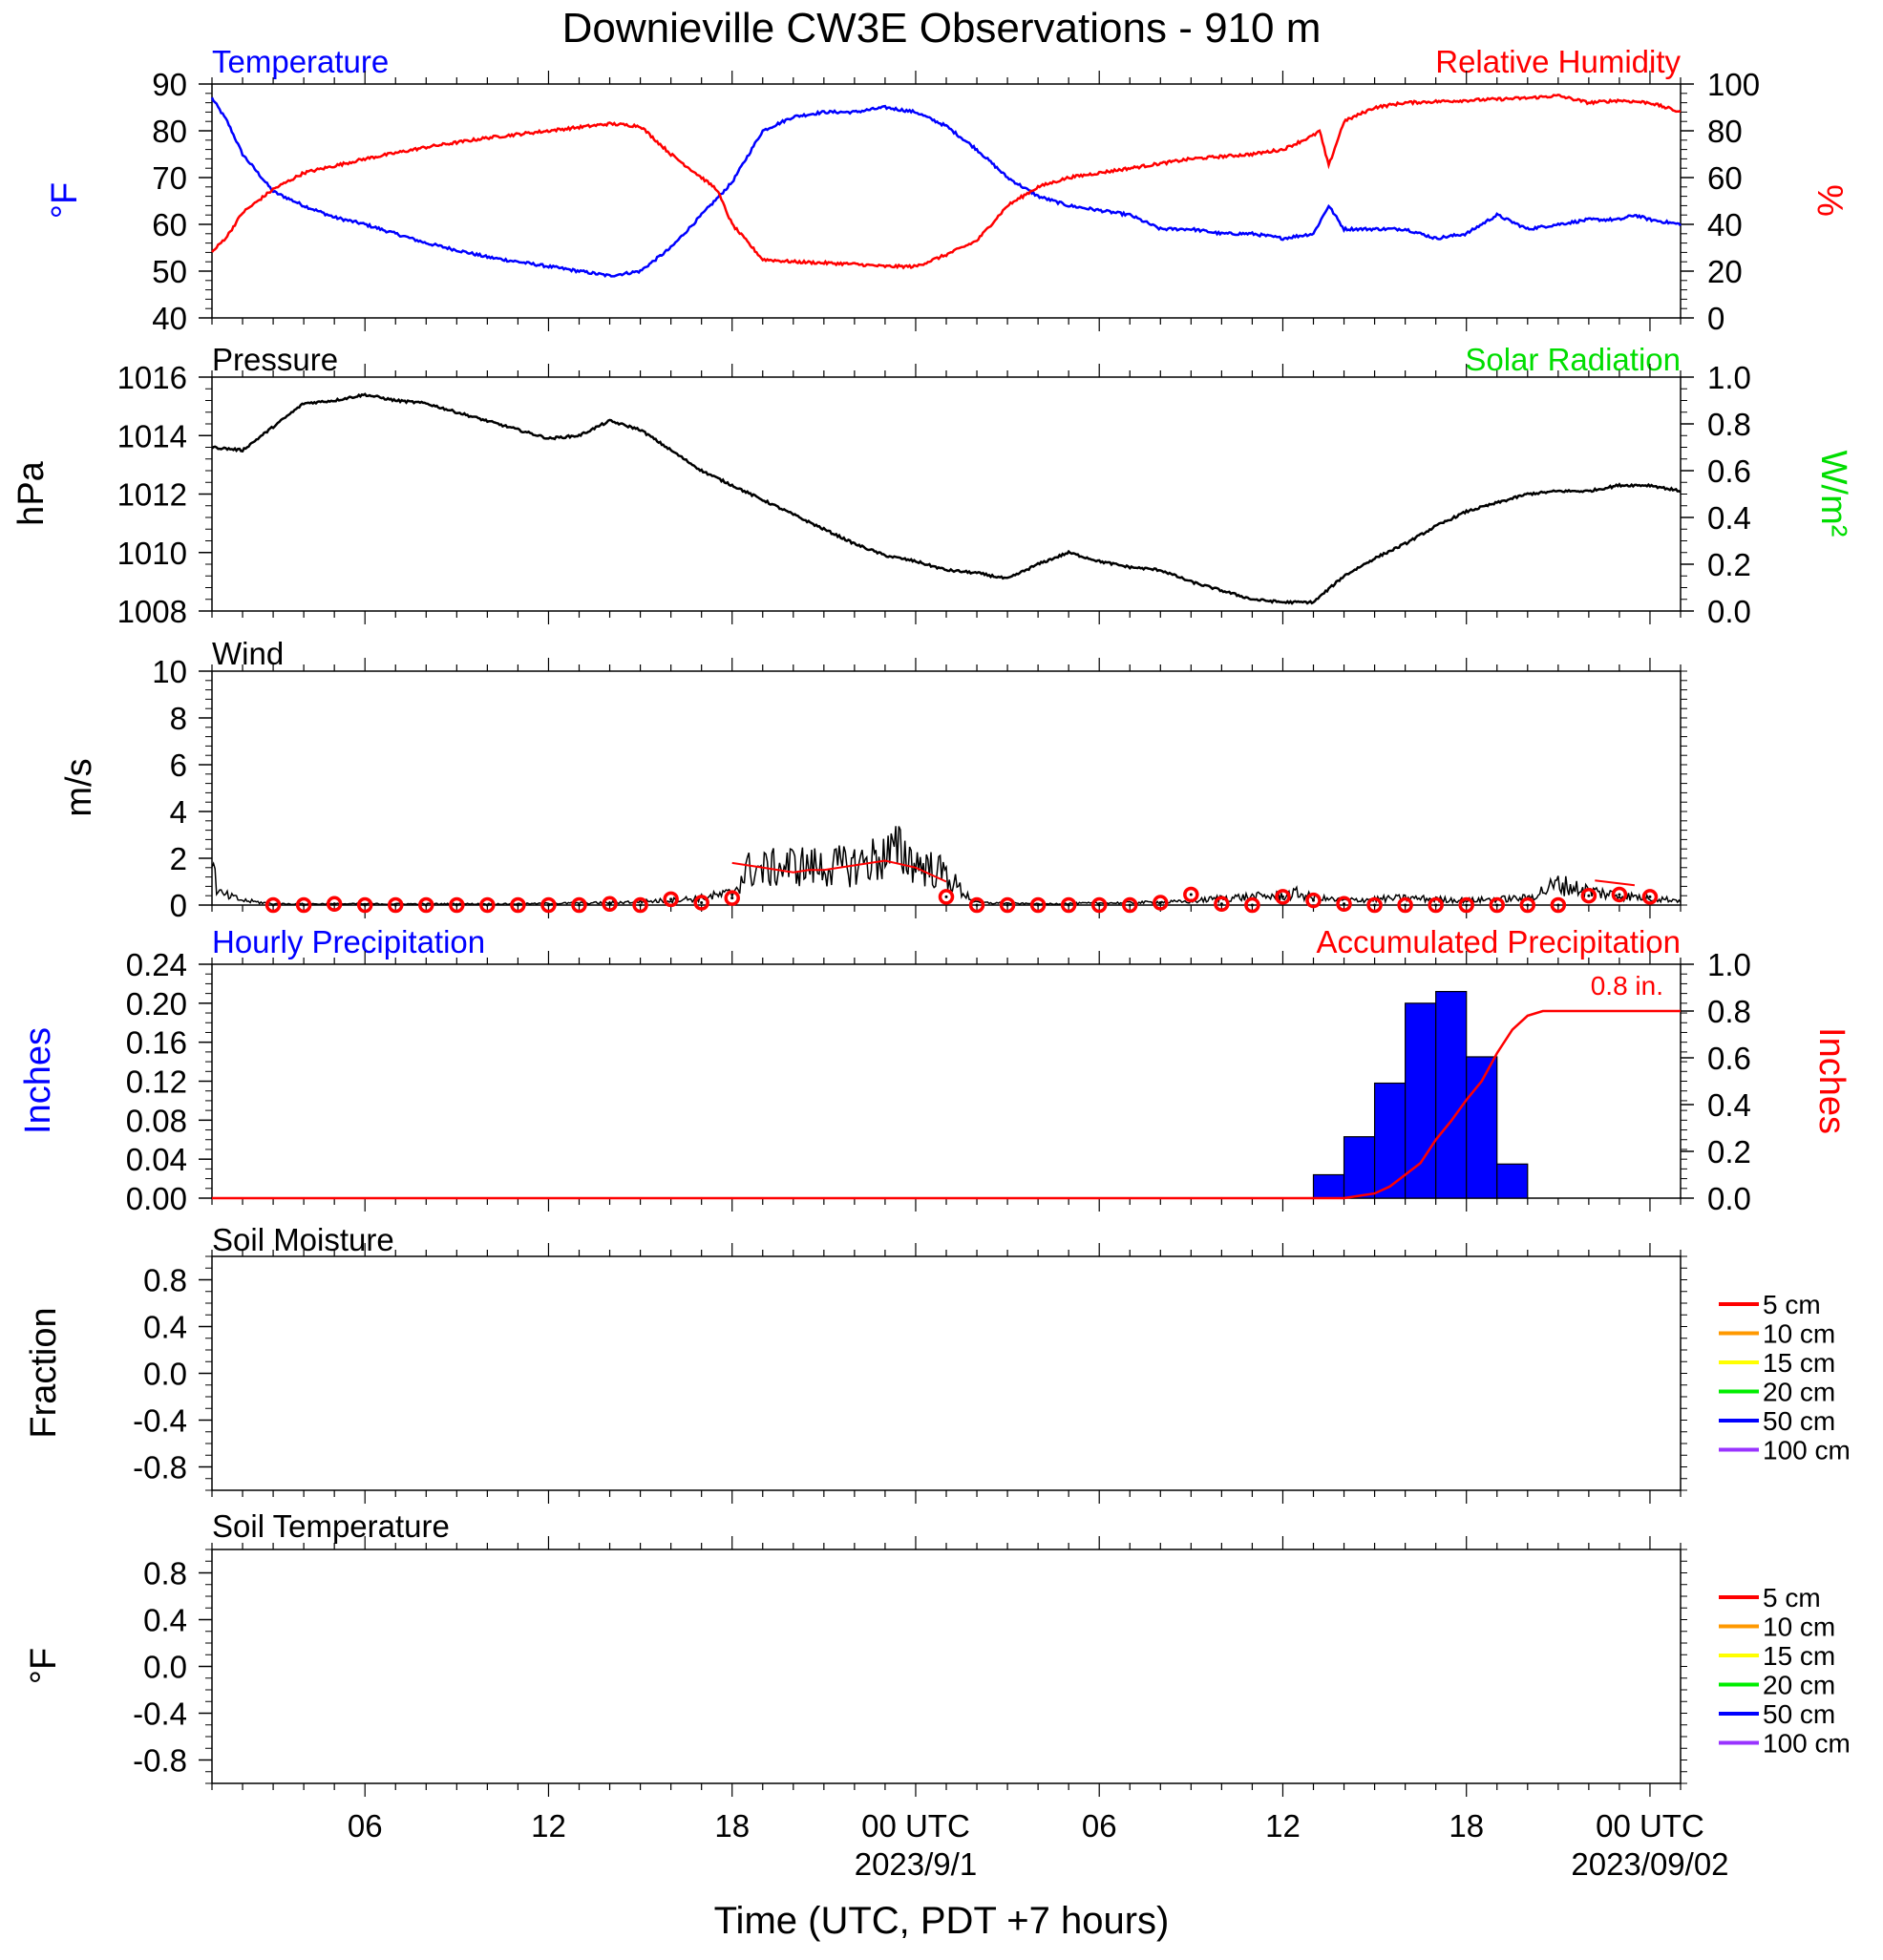 The height and width of the screenshot is (1960, 1883). I want to click on chart-title: Downieville CW3E Observations - 910 m, so click(942, 28).